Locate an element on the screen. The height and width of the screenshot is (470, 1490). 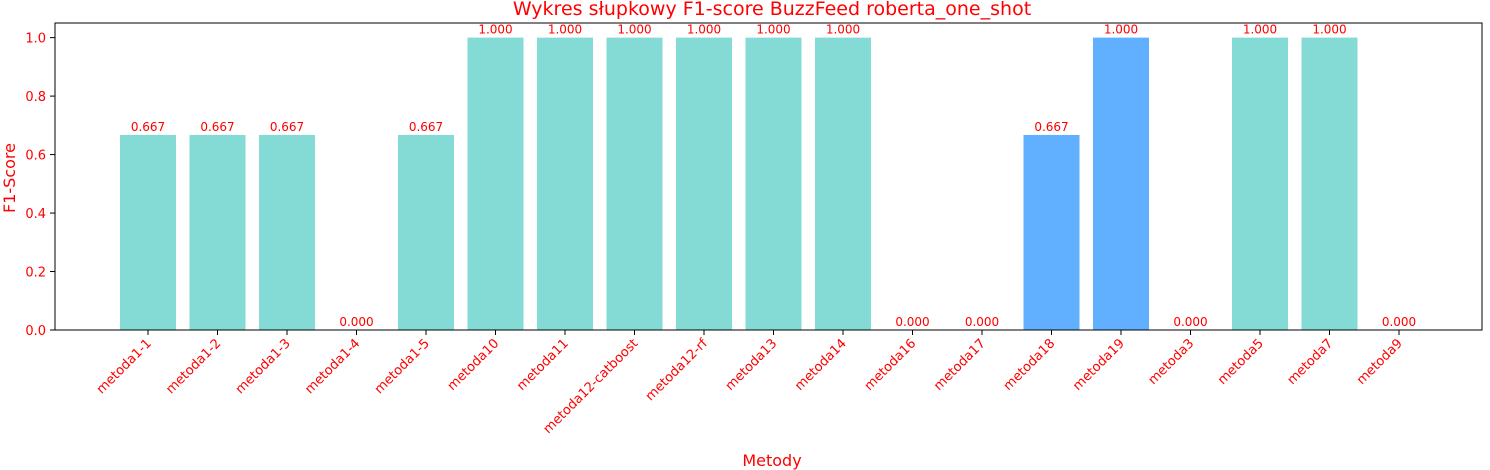
value-label-metoda3: 0.000 is located at coordinates (1190, 322).